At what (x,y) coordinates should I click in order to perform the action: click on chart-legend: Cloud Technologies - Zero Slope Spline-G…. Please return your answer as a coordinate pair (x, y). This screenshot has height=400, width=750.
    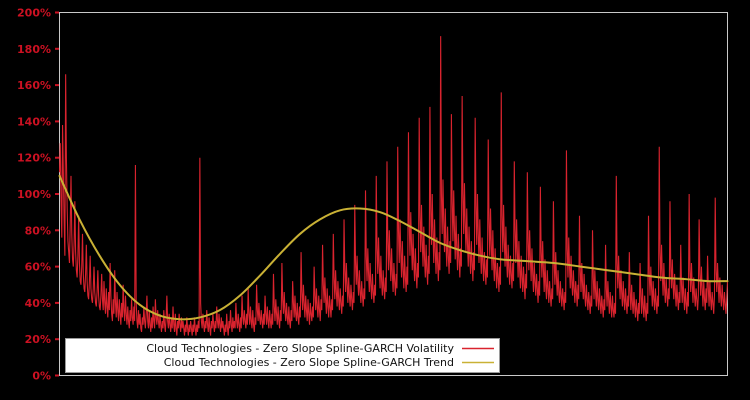
    Looking at the image, I should click on (282, 355).